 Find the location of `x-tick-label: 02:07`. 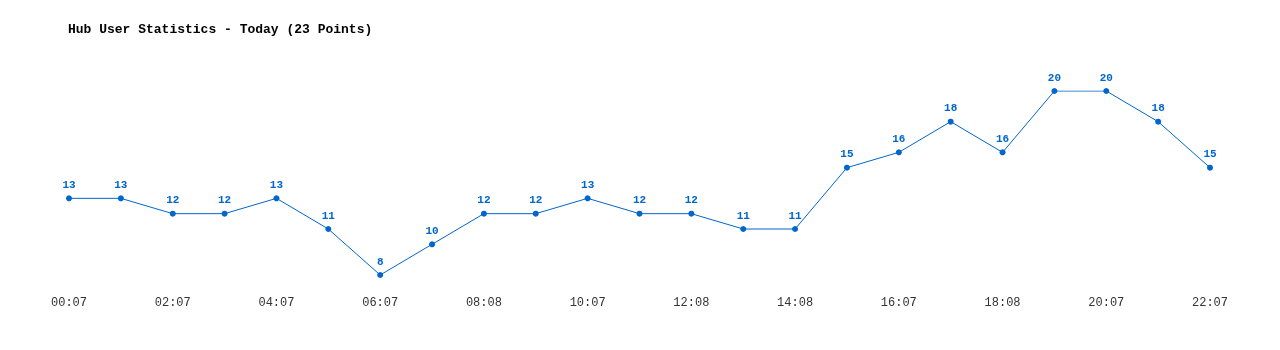

x-tick-label: 02:07 is located at coordinates (172, 303).